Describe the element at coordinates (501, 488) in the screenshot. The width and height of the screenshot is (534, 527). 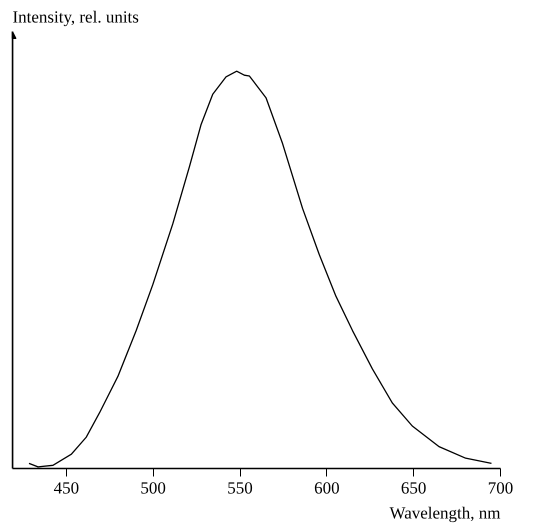
I see `x-tick-label: 700` at that location.